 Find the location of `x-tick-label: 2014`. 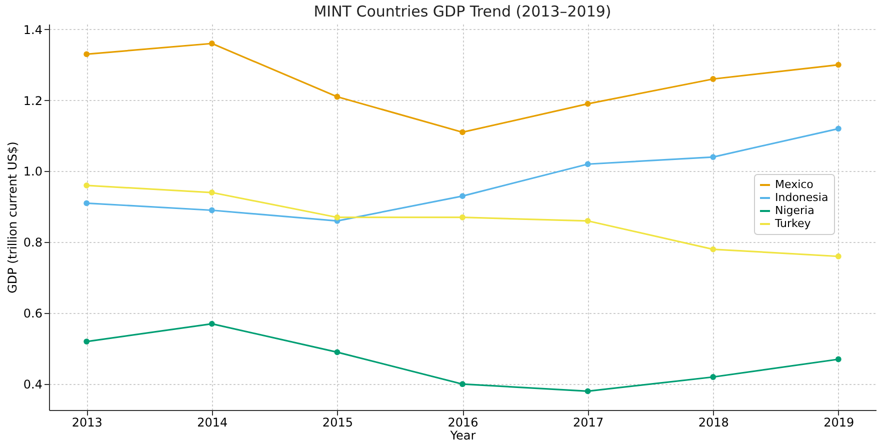

x-tick-label: 2014 is located at coordinates (212, 423).